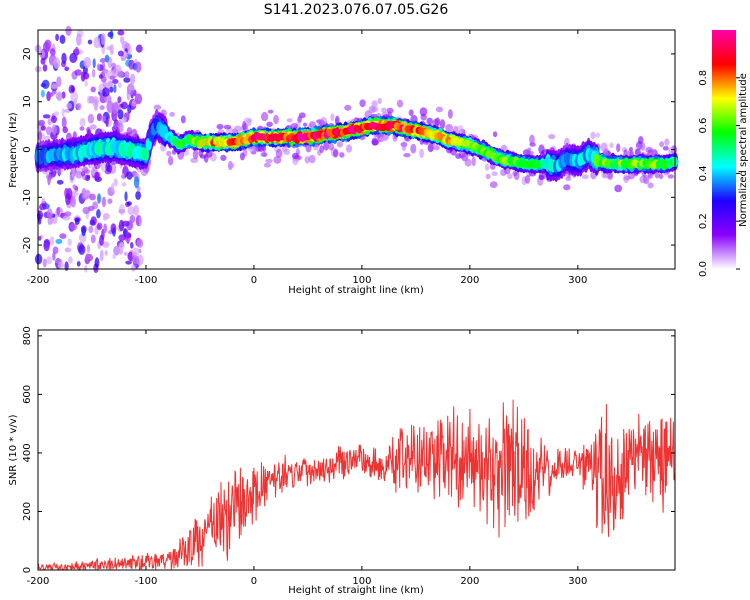 The image size is (750, 600). Describe the element at coordinates (27, 335) in the screenshot. I see `y-tick-label: 800` at that location.